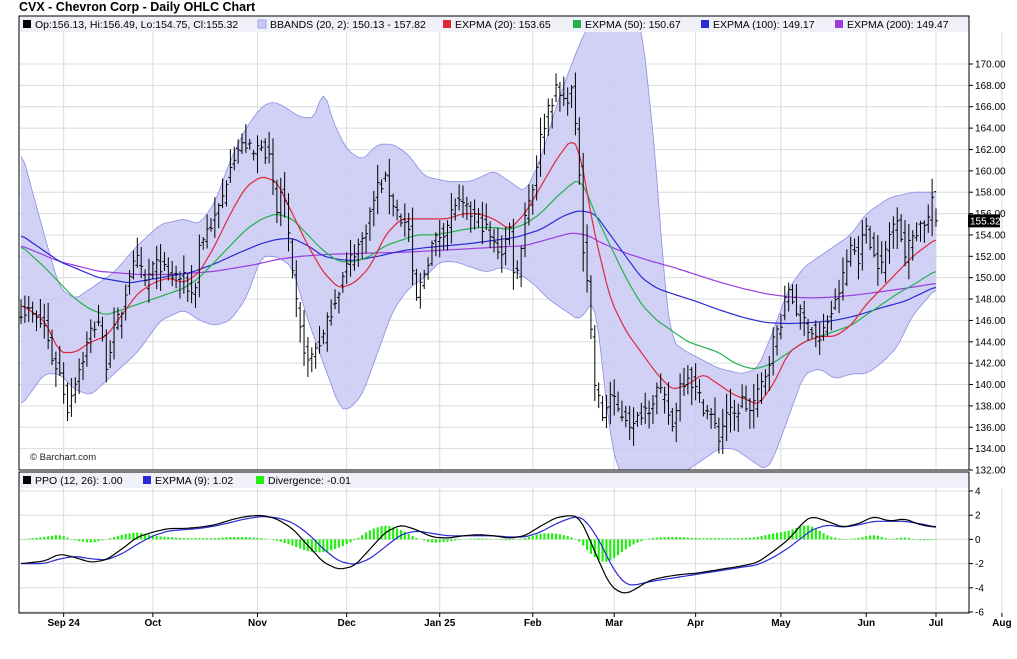 This screenshot has width=1017, height=659. What do you see at coordinates (781, 623) in the screenshot?
I see `x-tick-label: May` at bounding box center [781, 623].